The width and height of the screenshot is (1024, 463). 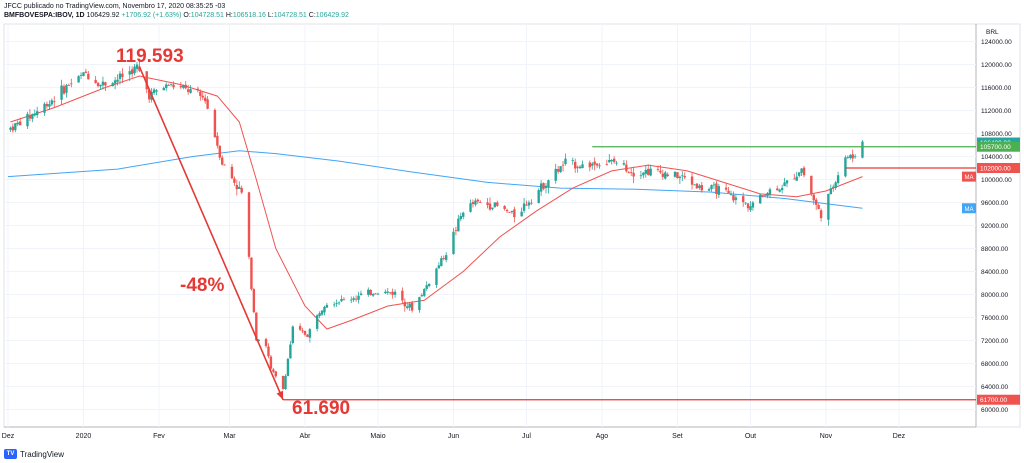 I want to click on bottom-price-label: 61.690, so click(x=321, y=408).